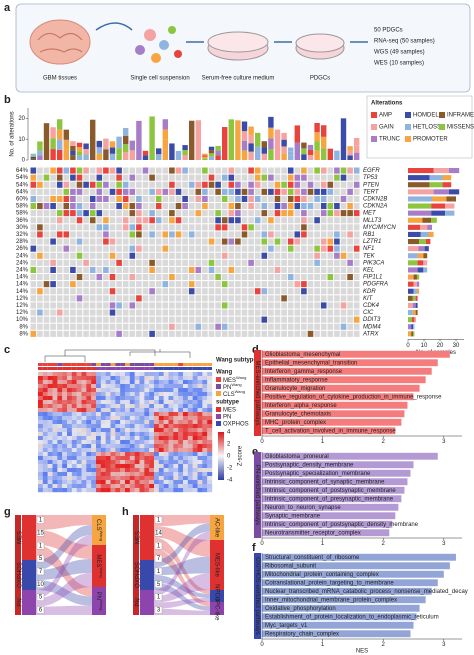 This screenshot has height=655, width=474. What do you see at coordinates (22, 235) in the screenshot?
I see `gene-percent: 32%` at bounding box center [22, 235].